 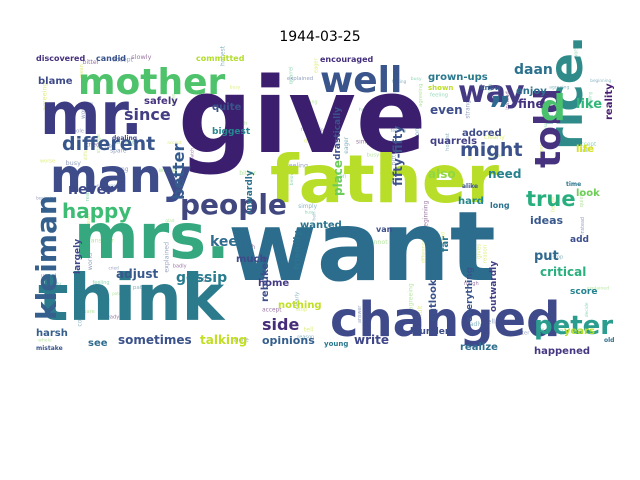 I want to click on cloud-word: outwardly, so click(x=494, y=286).